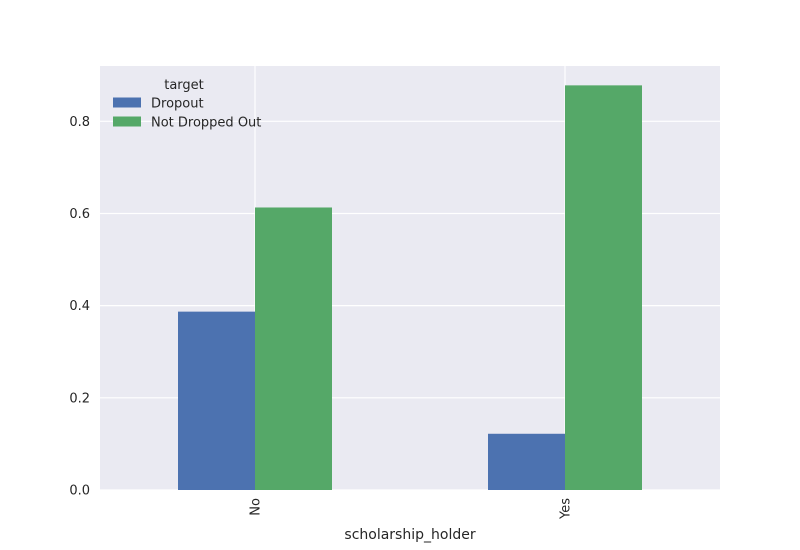  Describe the element at coordinates (293, 349) in the screenshot. I see `bar-not-dropped-out-no` at that location.